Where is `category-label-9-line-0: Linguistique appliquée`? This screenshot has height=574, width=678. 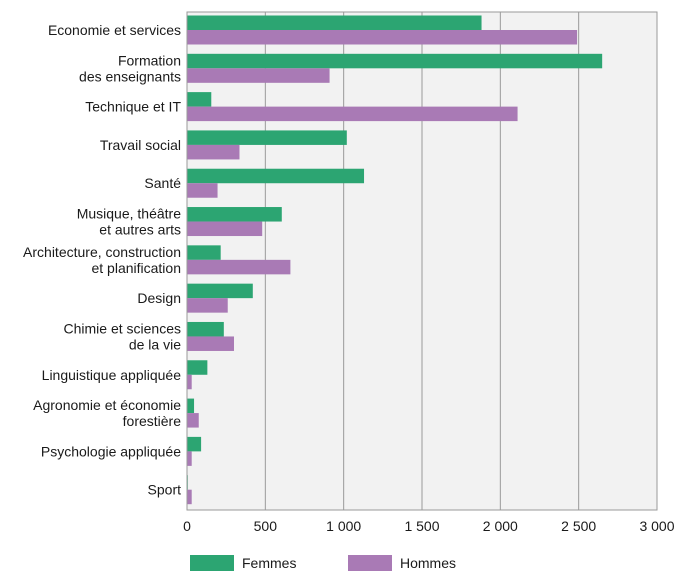
category-label-9-line-0: Linguistique appliquée is located at coordinates (112, 375).